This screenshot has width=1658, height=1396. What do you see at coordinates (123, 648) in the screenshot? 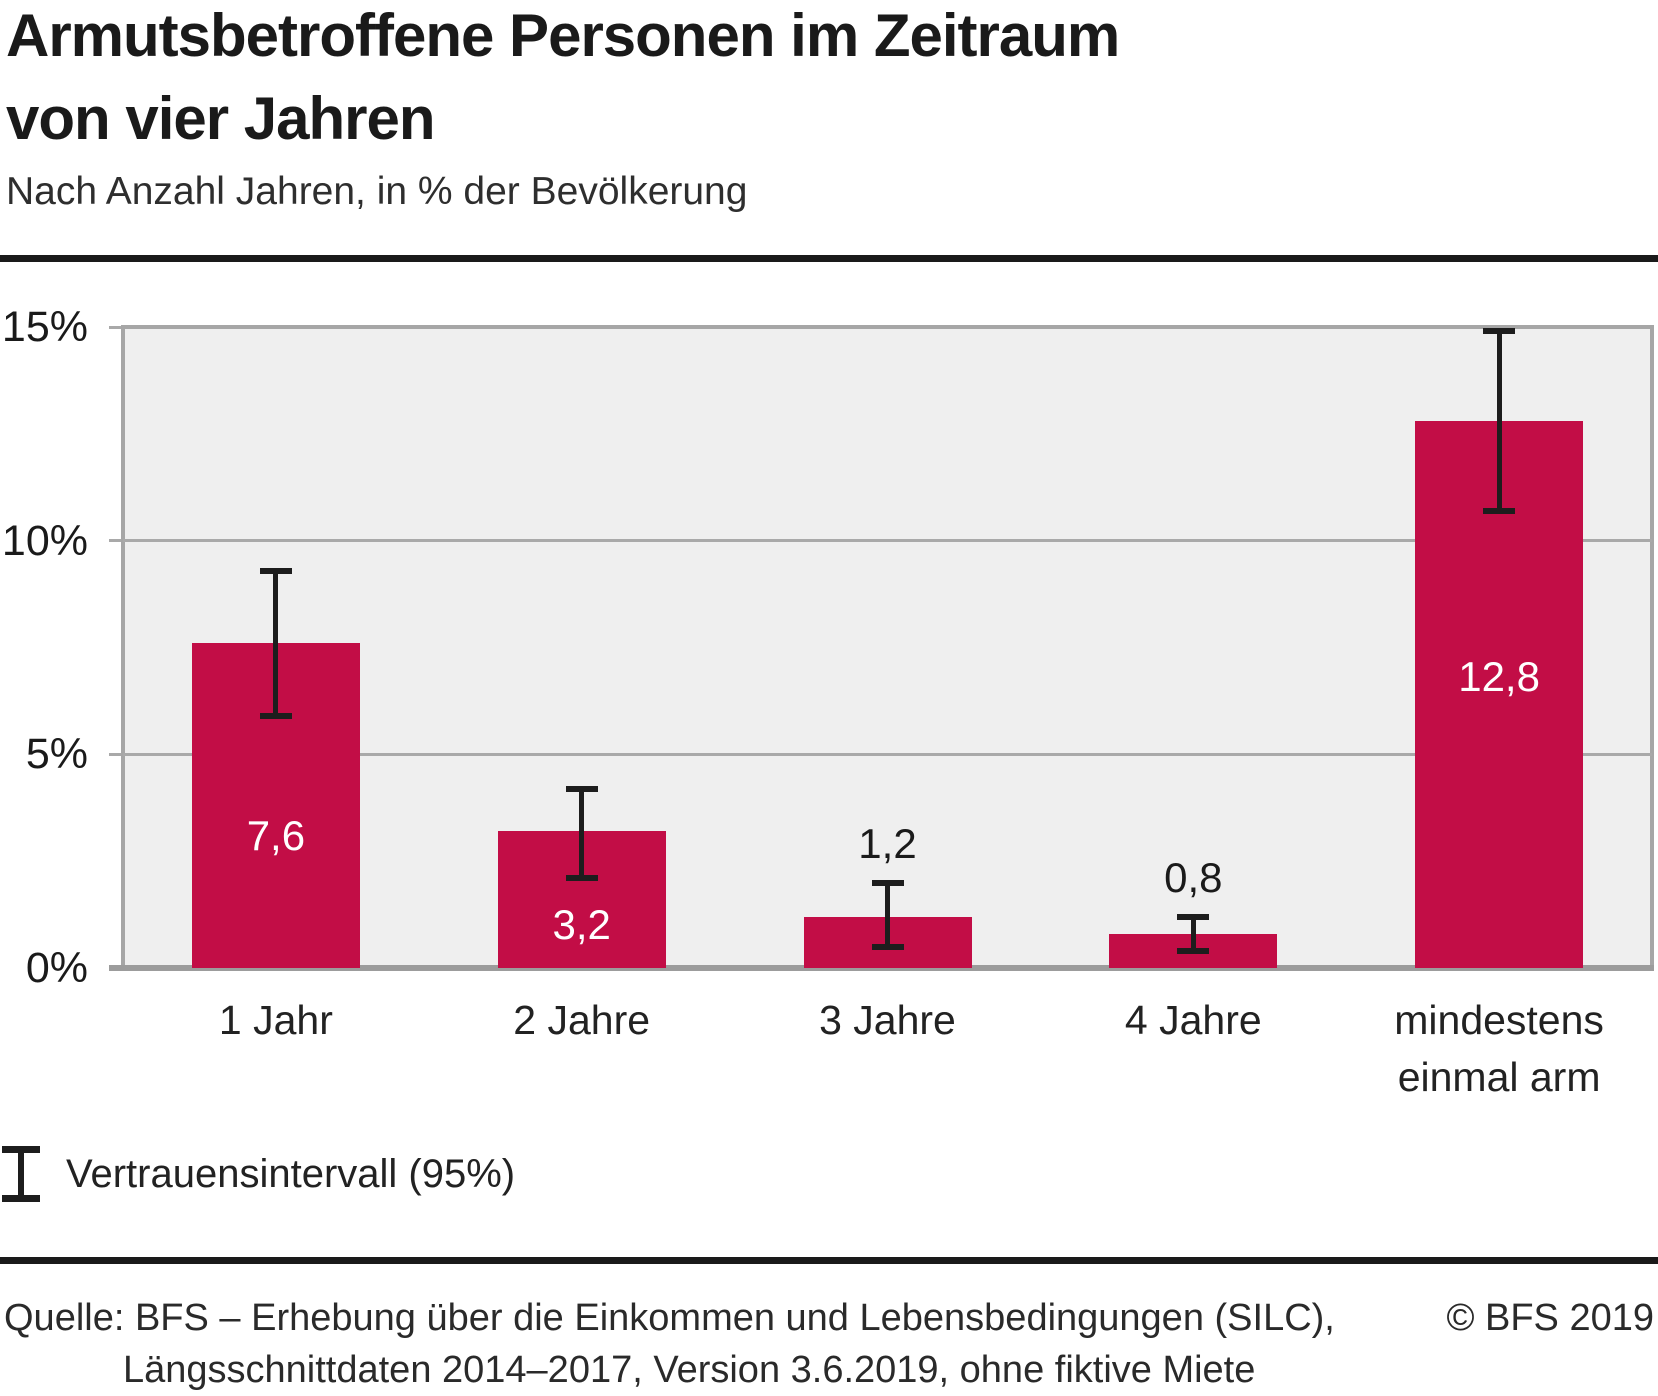
I see `plot-border-left` at bounding box center [123, 648].